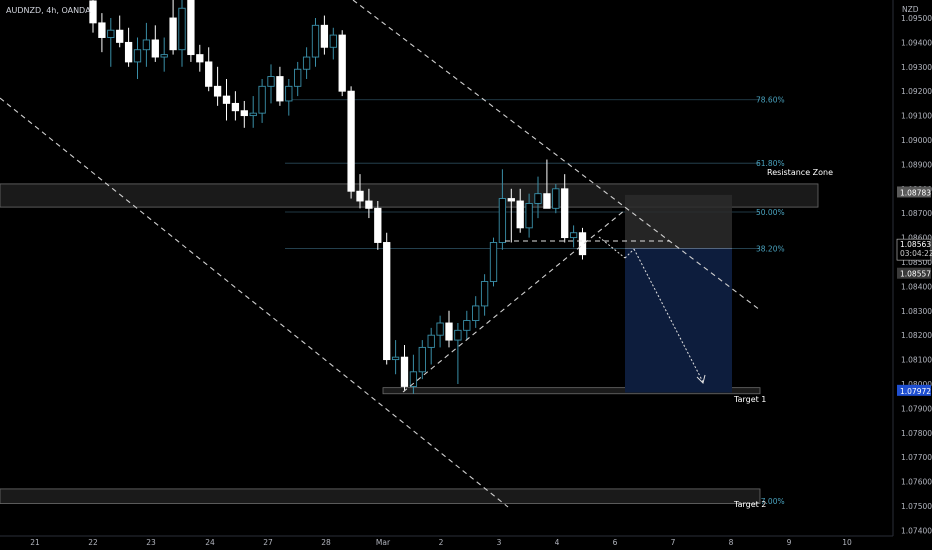 Image resolution: width=932 pixels, height=550 pixels. Describe the element at coordinates (916, 433) in the screenshot. I see `price-tick-label: 1.07800` at that location.